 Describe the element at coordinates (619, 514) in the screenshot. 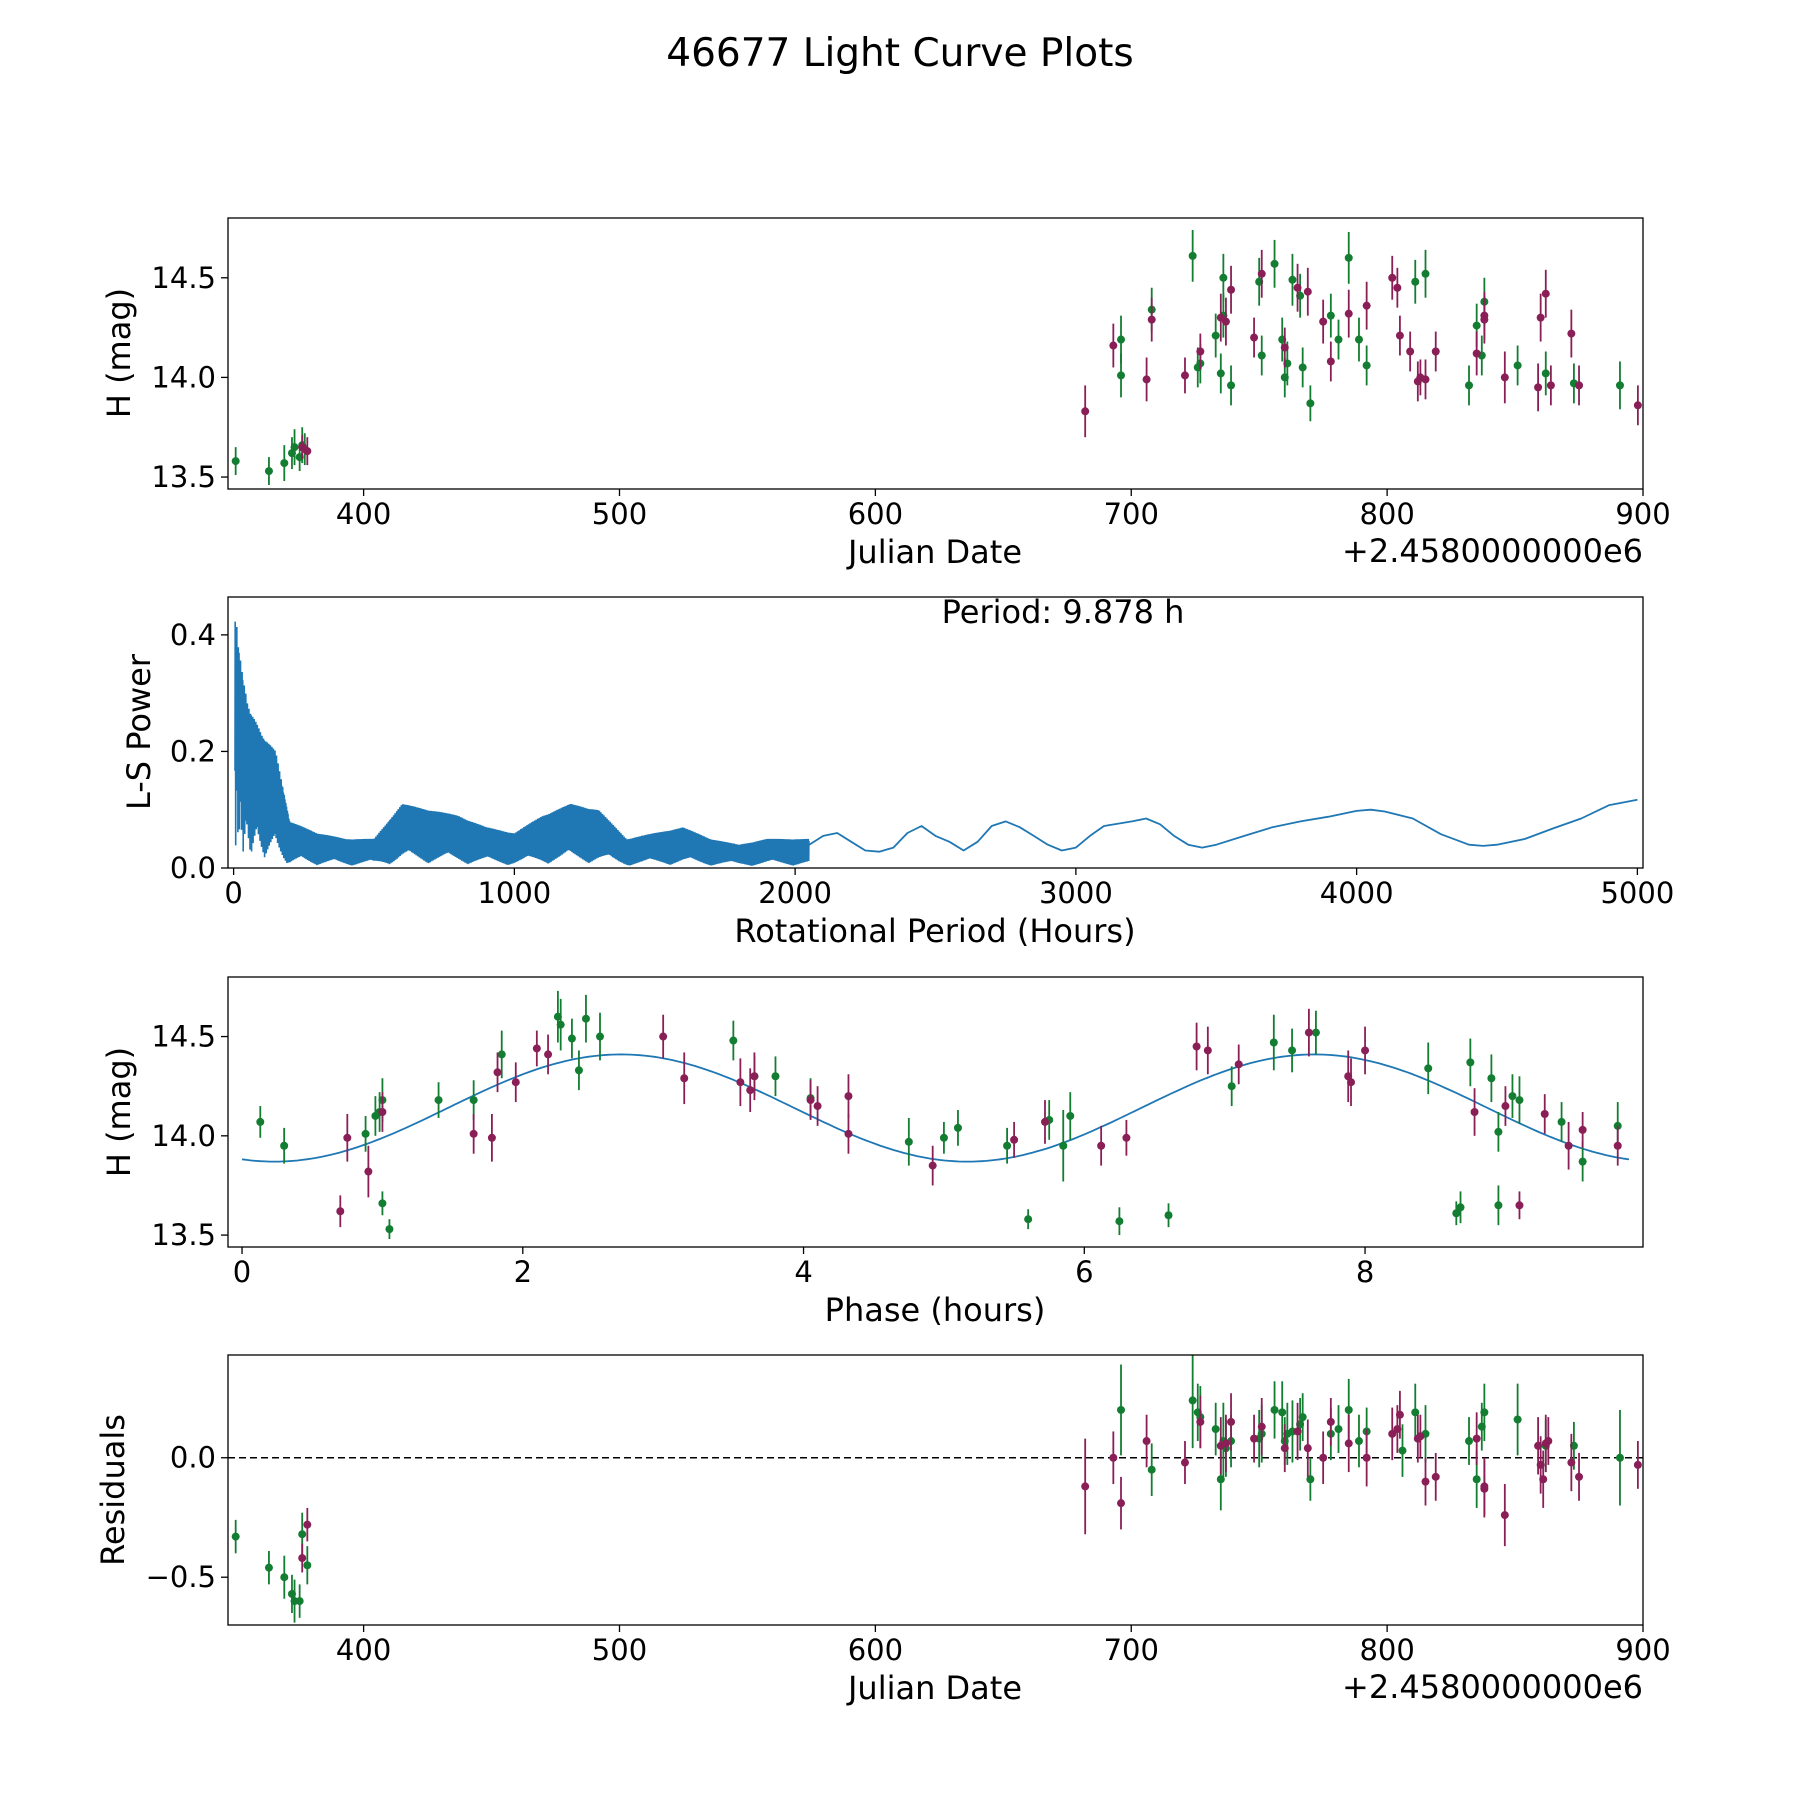

I see `lightcurve-xtick-label: 500` at that location.